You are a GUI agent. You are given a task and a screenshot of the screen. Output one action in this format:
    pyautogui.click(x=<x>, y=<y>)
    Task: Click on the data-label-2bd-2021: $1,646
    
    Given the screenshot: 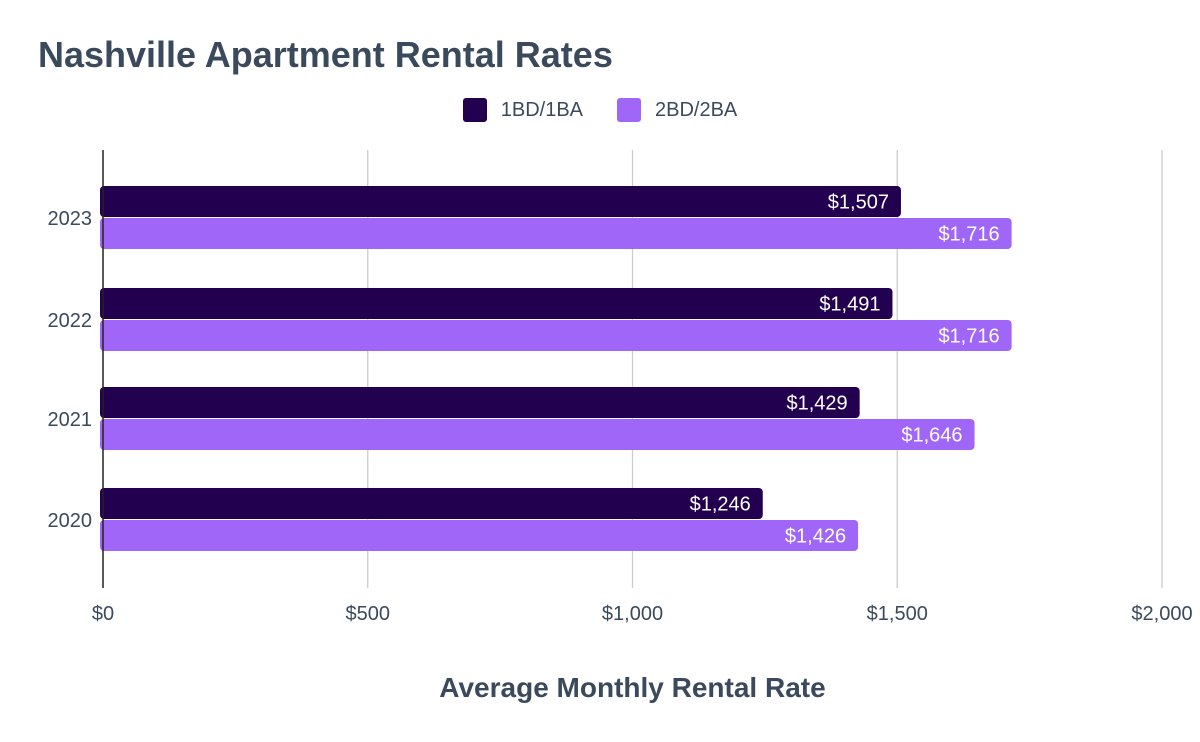 What is the action you would take?
    pyautogui.click(x=931, y=436)
    